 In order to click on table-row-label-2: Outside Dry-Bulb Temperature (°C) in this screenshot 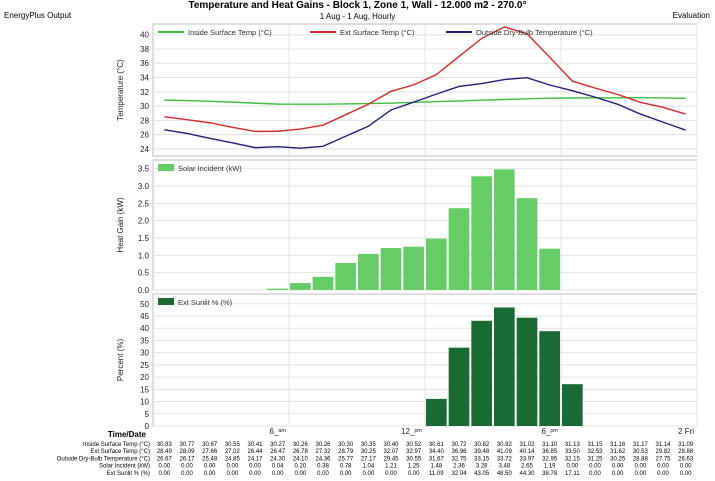, I will do `click(103, 459)`.